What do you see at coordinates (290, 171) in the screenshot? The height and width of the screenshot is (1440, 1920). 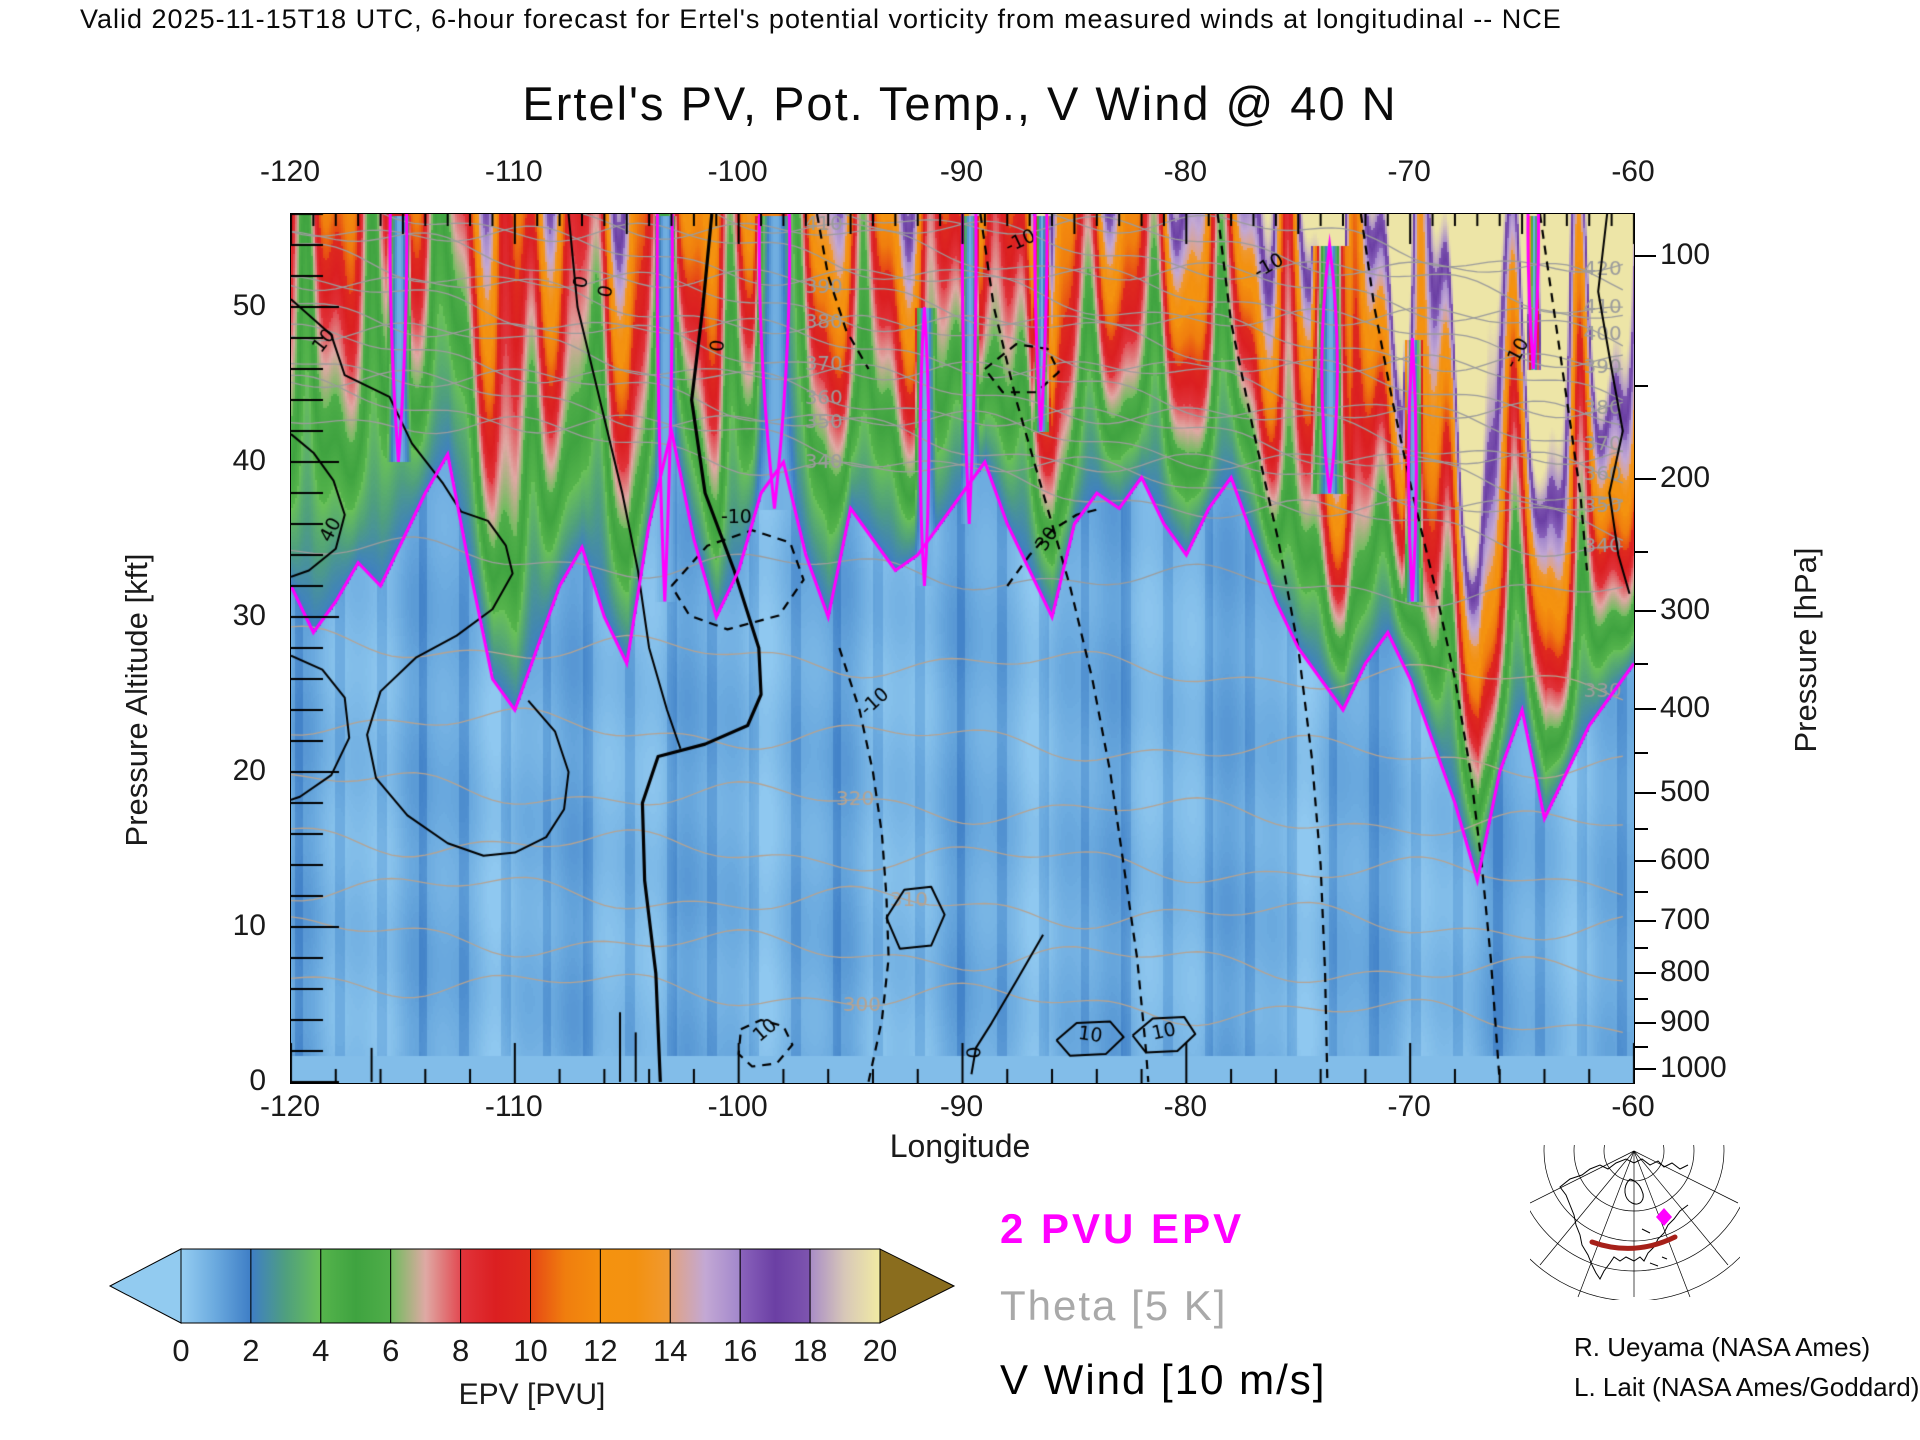 I see `x-tick-label-top: -120` at bounding box center [290, 171].